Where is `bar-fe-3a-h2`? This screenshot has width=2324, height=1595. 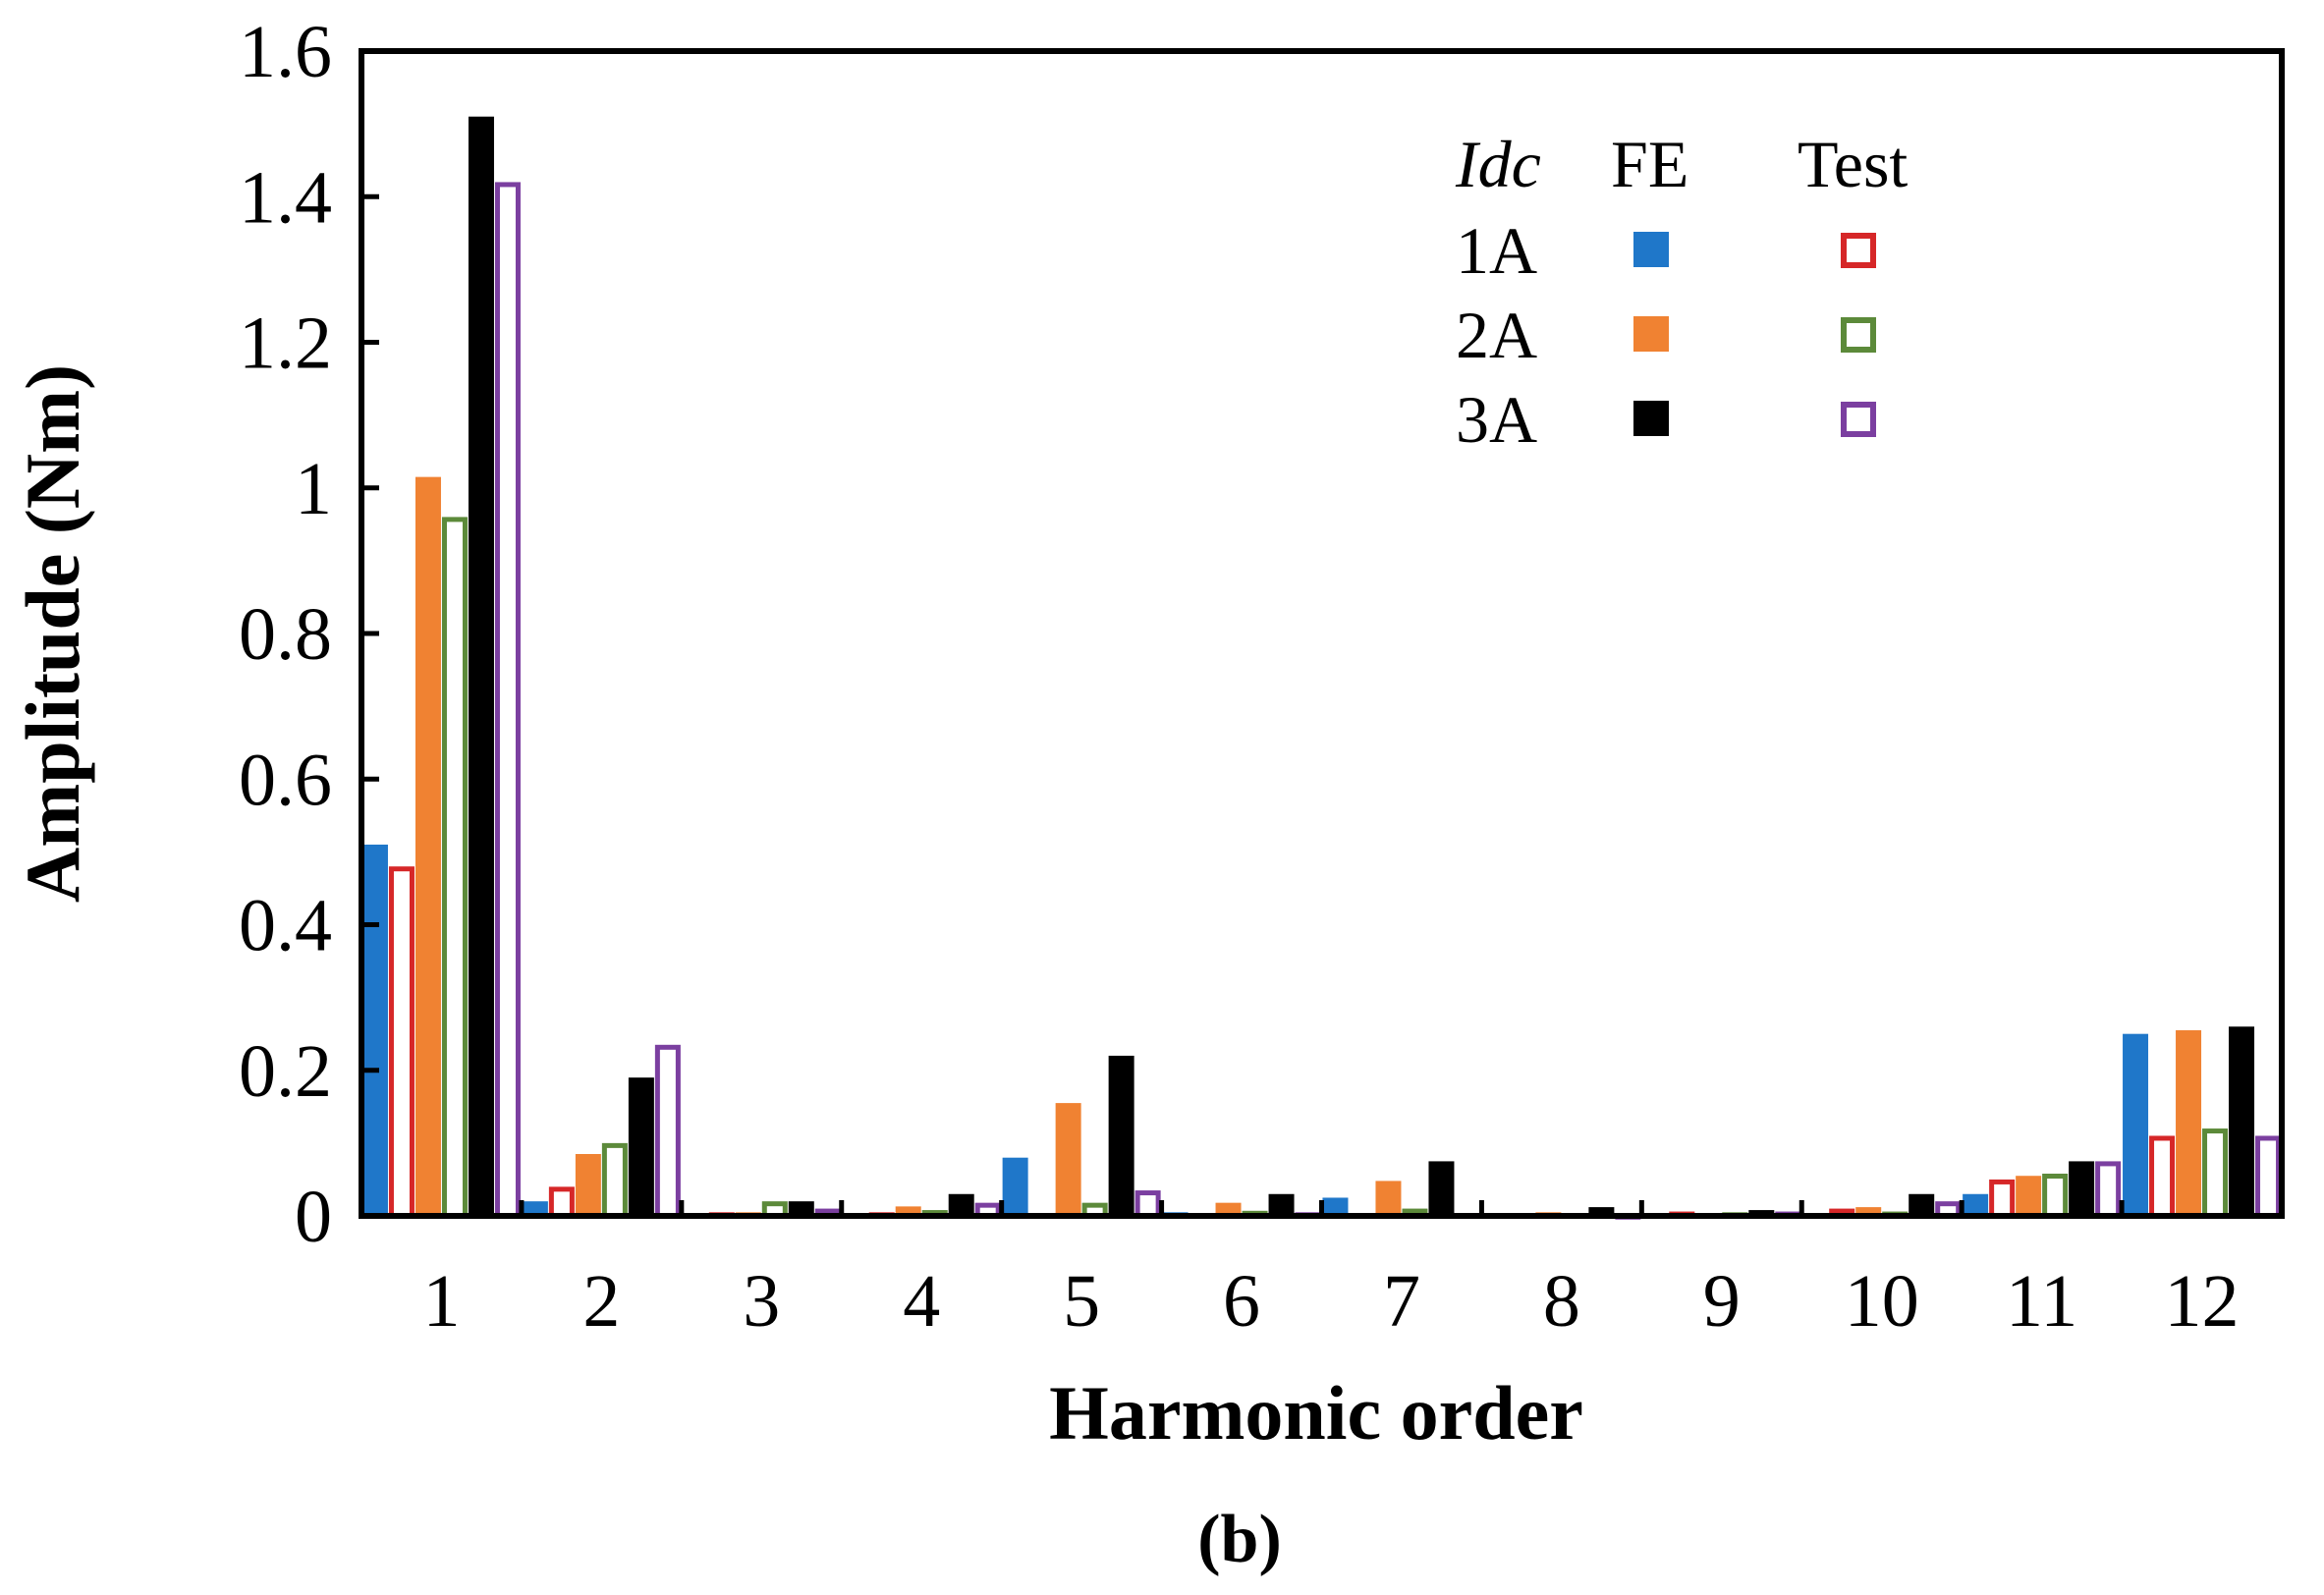
bar-fe-3a-h2 is located at coordinates (641, 1146).